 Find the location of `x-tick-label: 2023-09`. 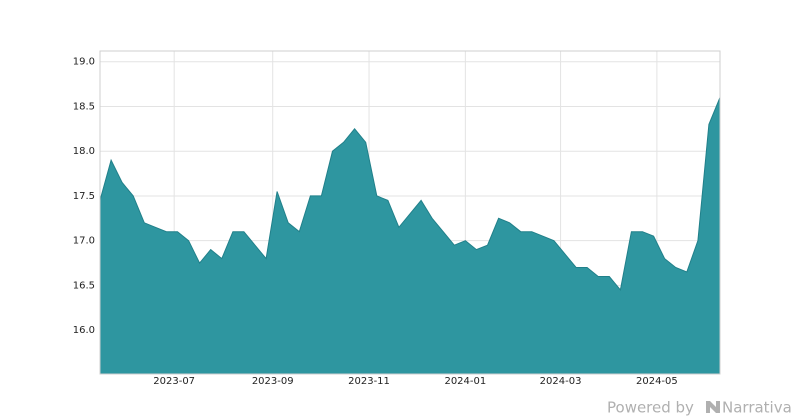

x-tick-label: 2023-09 is located at coordinates (273, 381).